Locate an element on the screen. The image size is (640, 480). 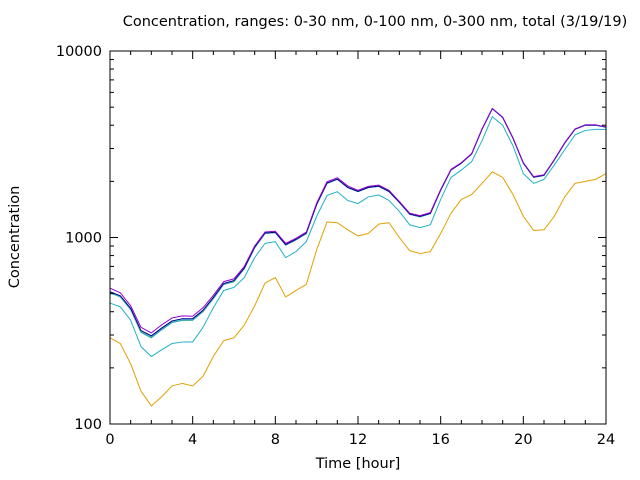
x-tick-label: 16 is located at coordinates (440, 440).